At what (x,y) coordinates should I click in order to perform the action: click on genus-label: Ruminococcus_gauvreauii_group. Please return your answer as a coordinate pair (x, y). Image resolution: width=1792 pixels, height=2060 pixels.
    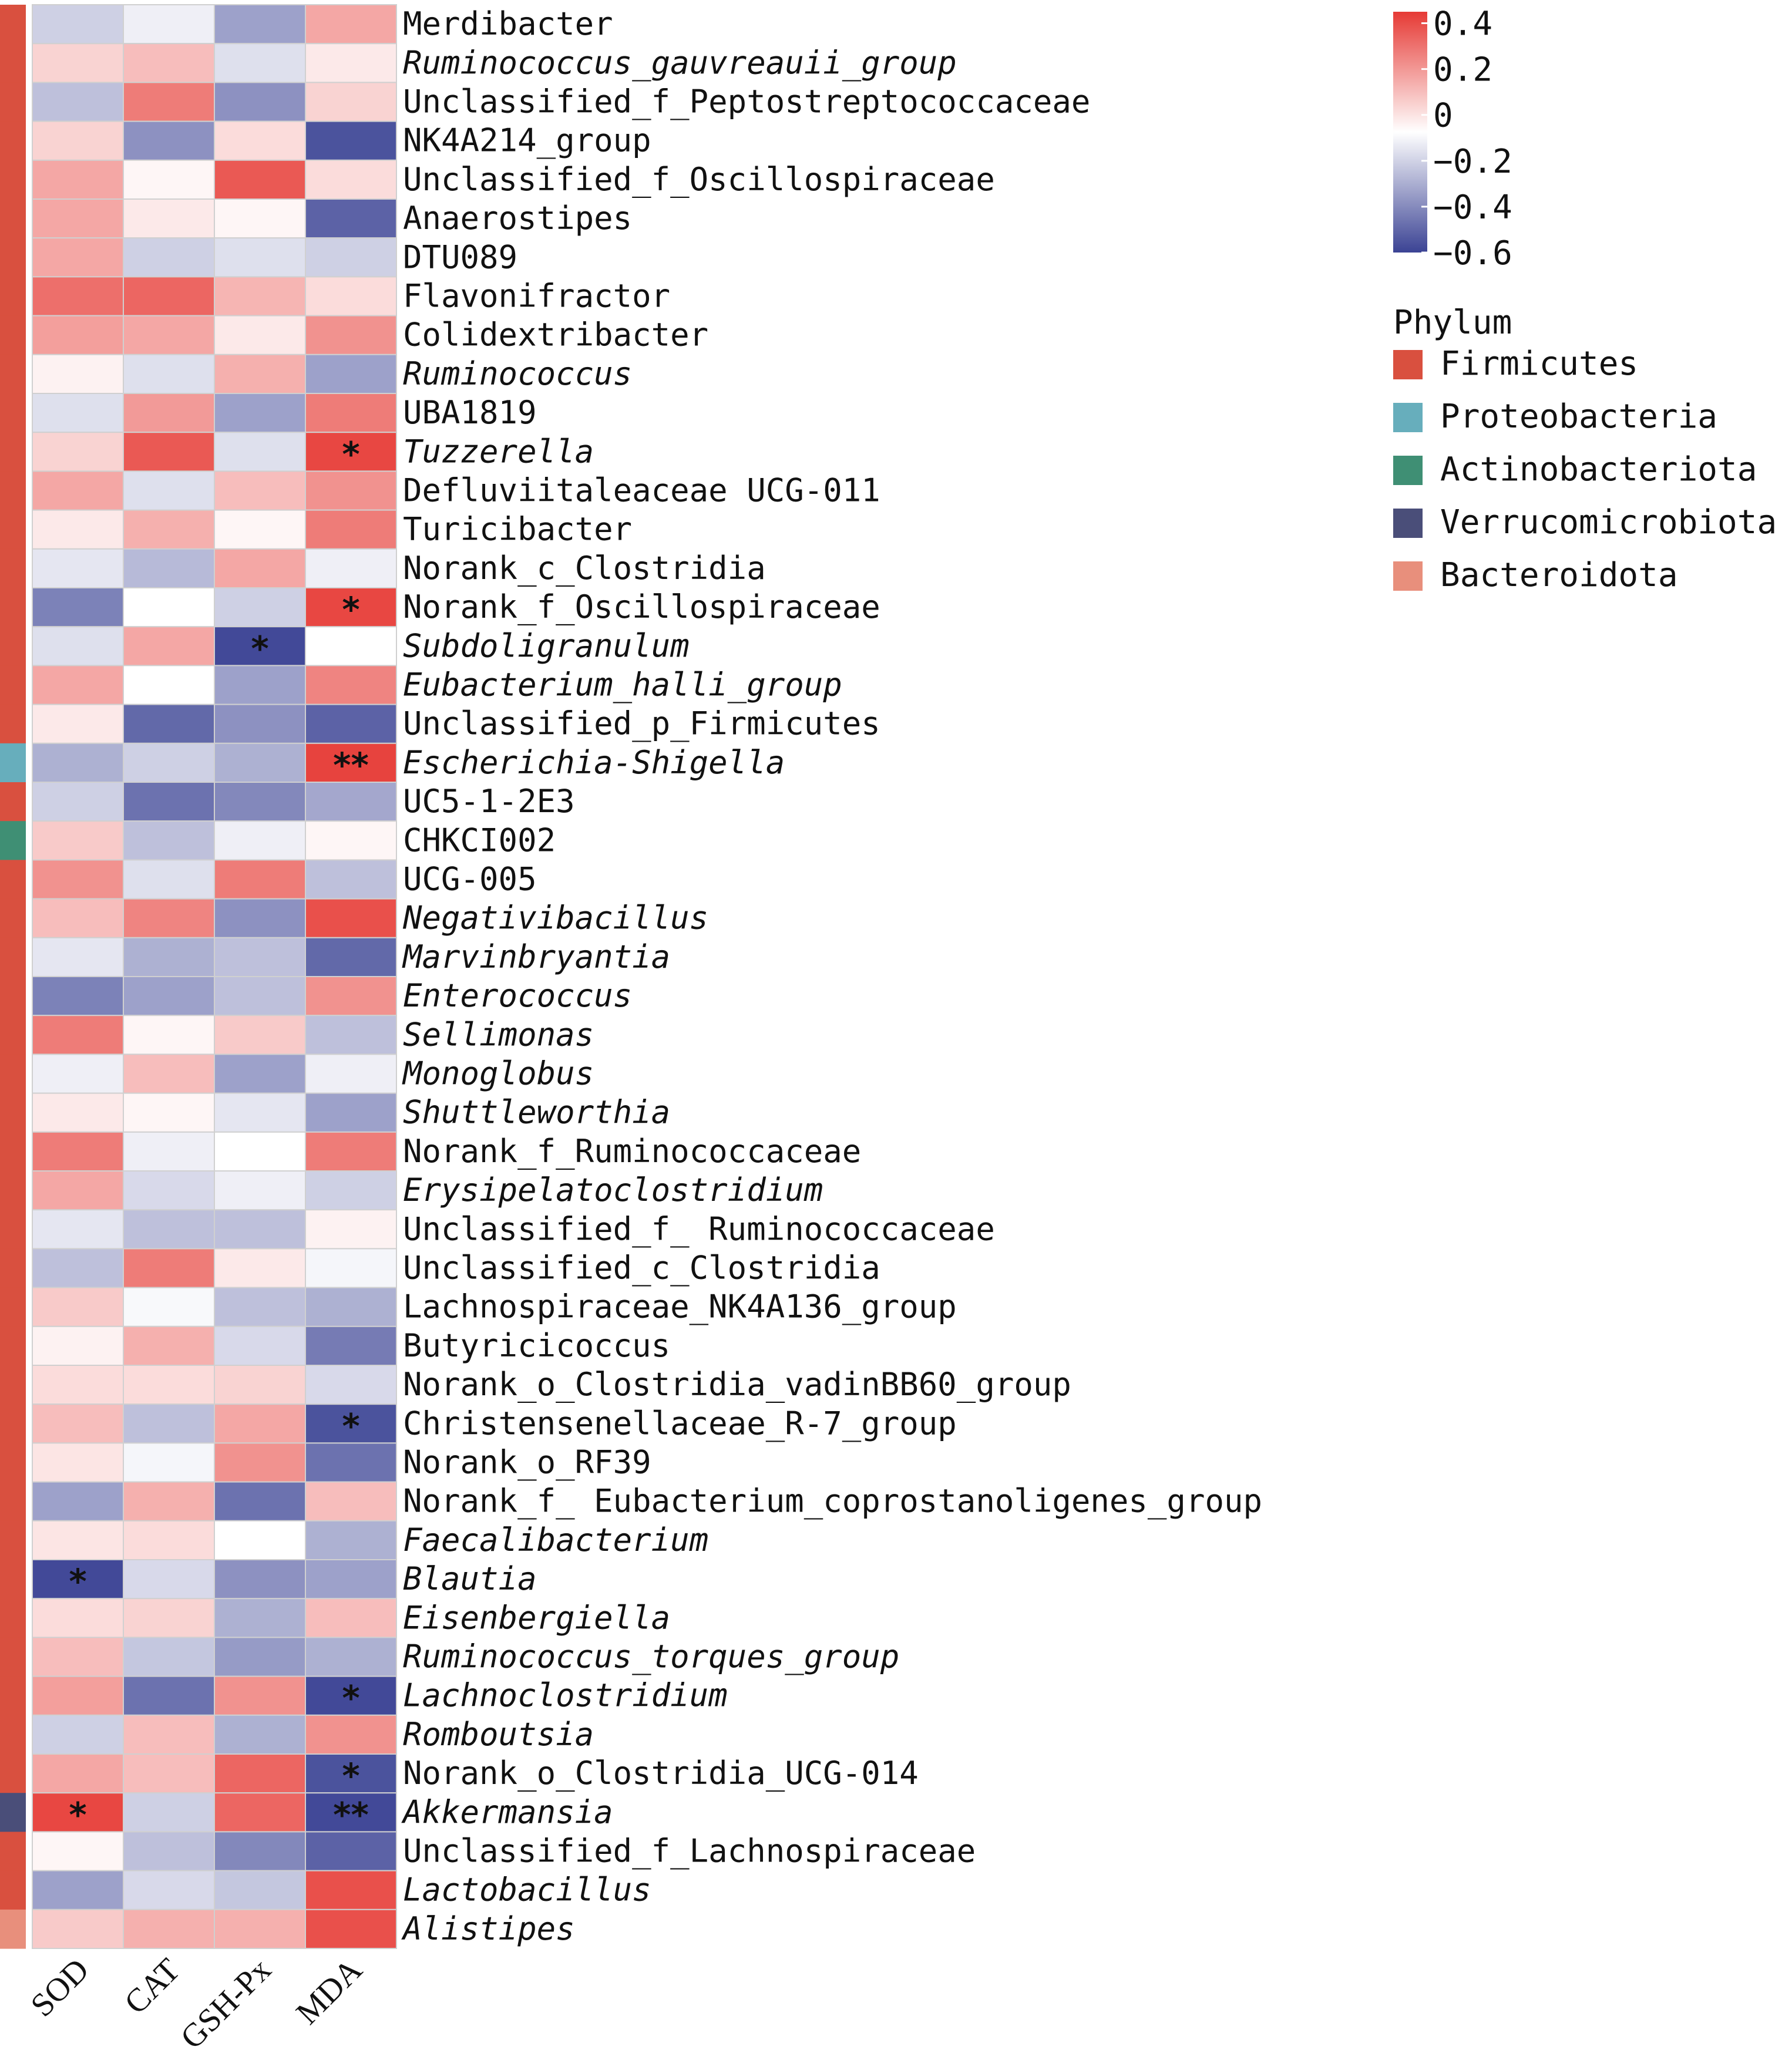
    Looking at the image, I should click on (680, 62).